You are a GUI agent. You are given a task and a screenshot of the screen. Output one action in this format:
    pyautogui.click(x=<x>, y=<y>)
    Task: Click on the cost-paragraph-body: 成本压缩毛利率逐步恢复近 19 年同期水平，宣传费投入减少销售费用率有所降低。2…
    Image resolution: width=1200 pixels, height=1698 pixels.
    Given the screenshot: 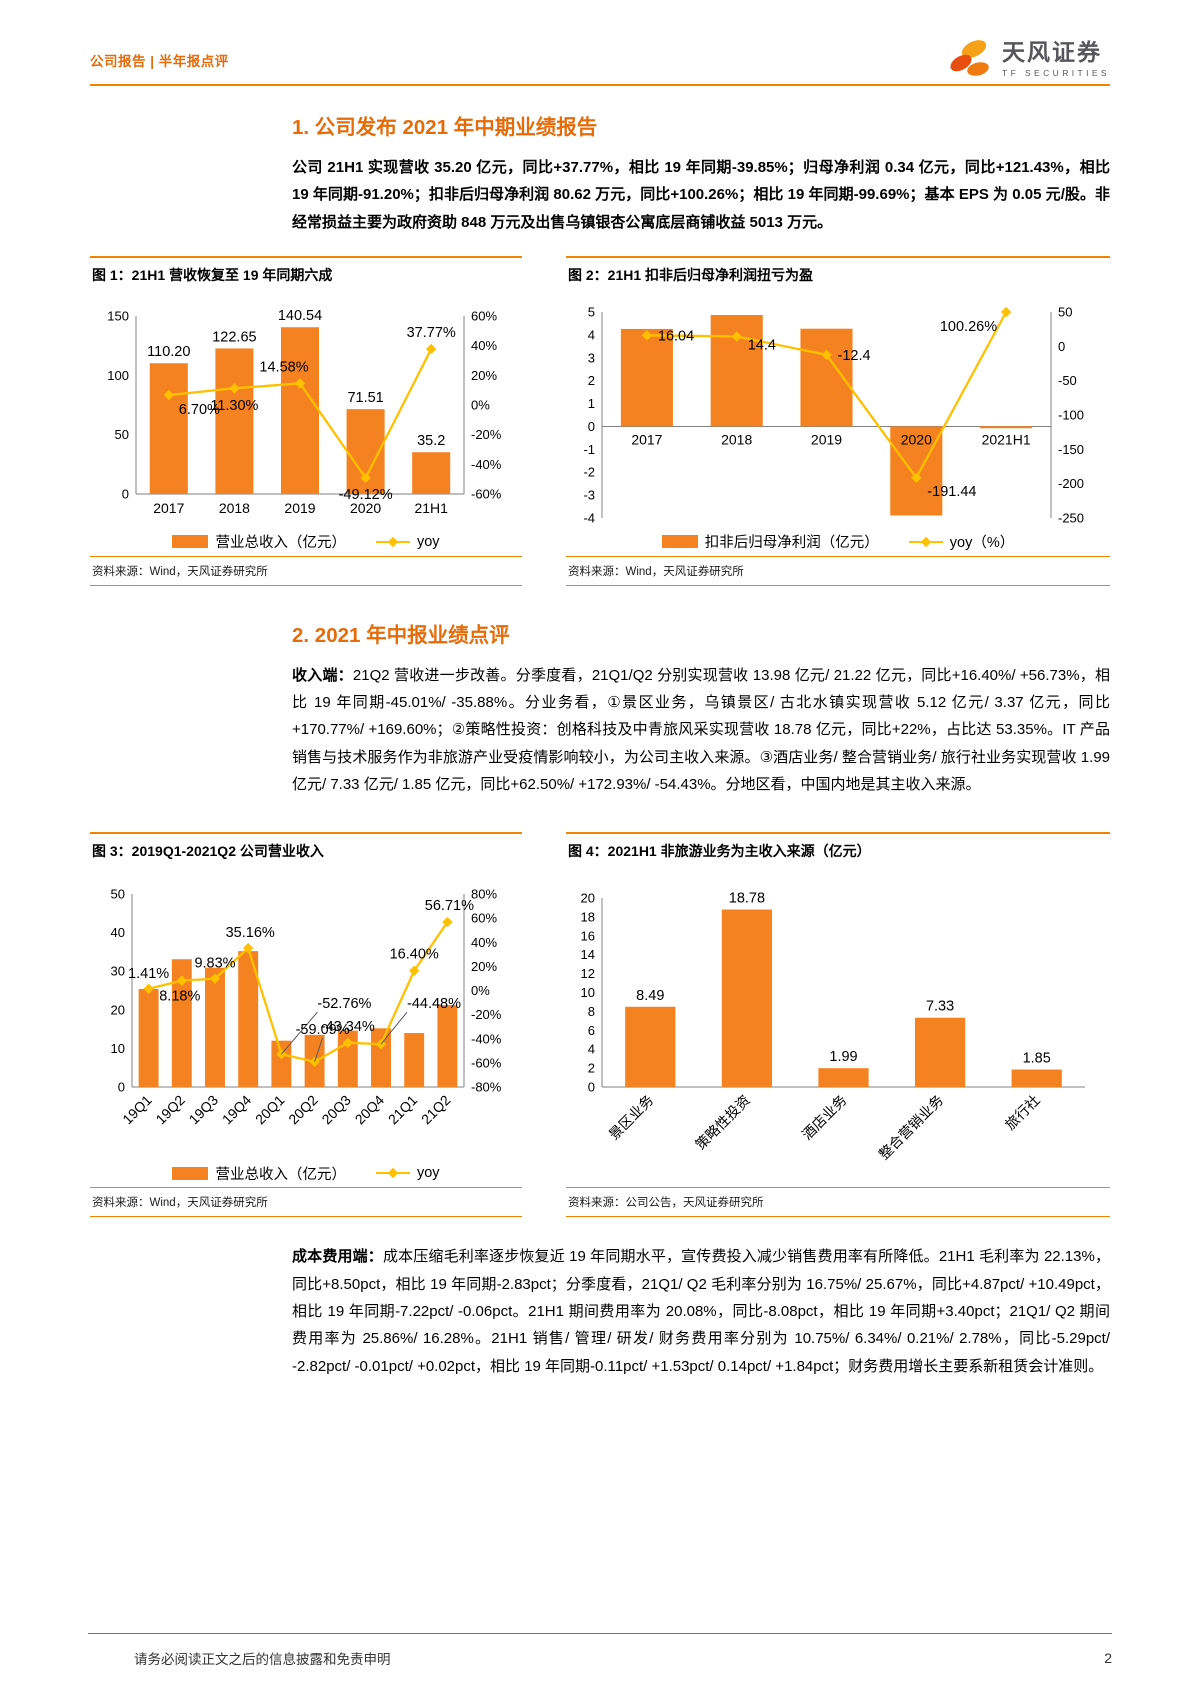 What is the action you would take?
    pyautogui.click(x=701, y=1311)
    